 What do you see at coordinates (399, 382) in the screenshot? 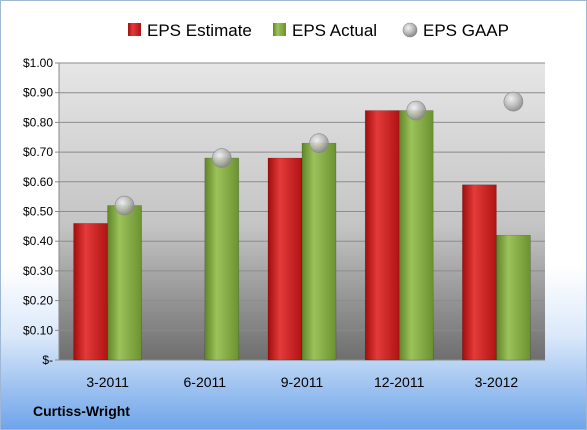
I see `x-tick-label: 12-2011` at bounding box center [399, 382].